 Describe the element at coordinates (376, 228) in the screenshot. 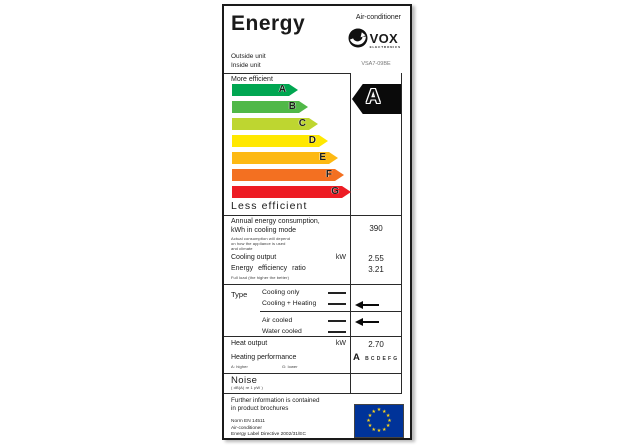

I see `annual-consumption-value: 390` at that location.